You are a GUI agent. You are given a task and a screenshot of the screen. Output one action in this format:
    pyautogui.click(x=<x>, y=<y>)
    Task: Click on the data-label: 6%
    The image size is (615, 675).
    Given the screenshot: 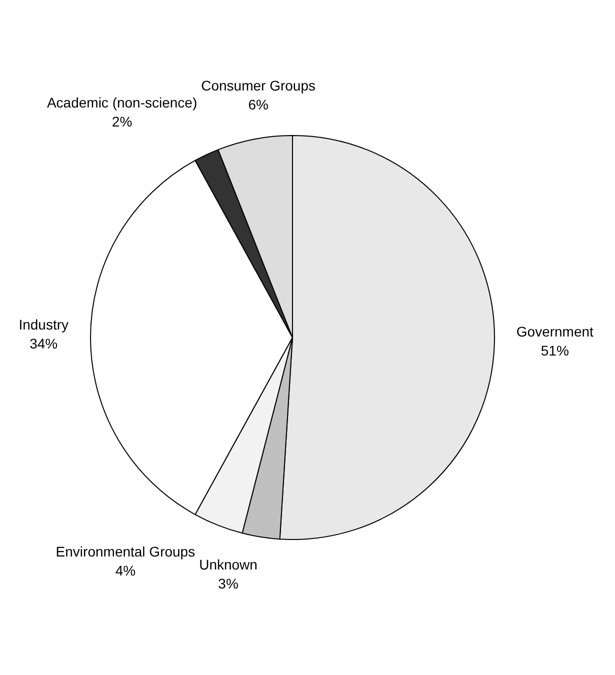 What is the action you would take?
    pyautogui.click(x=258, y=104)
    